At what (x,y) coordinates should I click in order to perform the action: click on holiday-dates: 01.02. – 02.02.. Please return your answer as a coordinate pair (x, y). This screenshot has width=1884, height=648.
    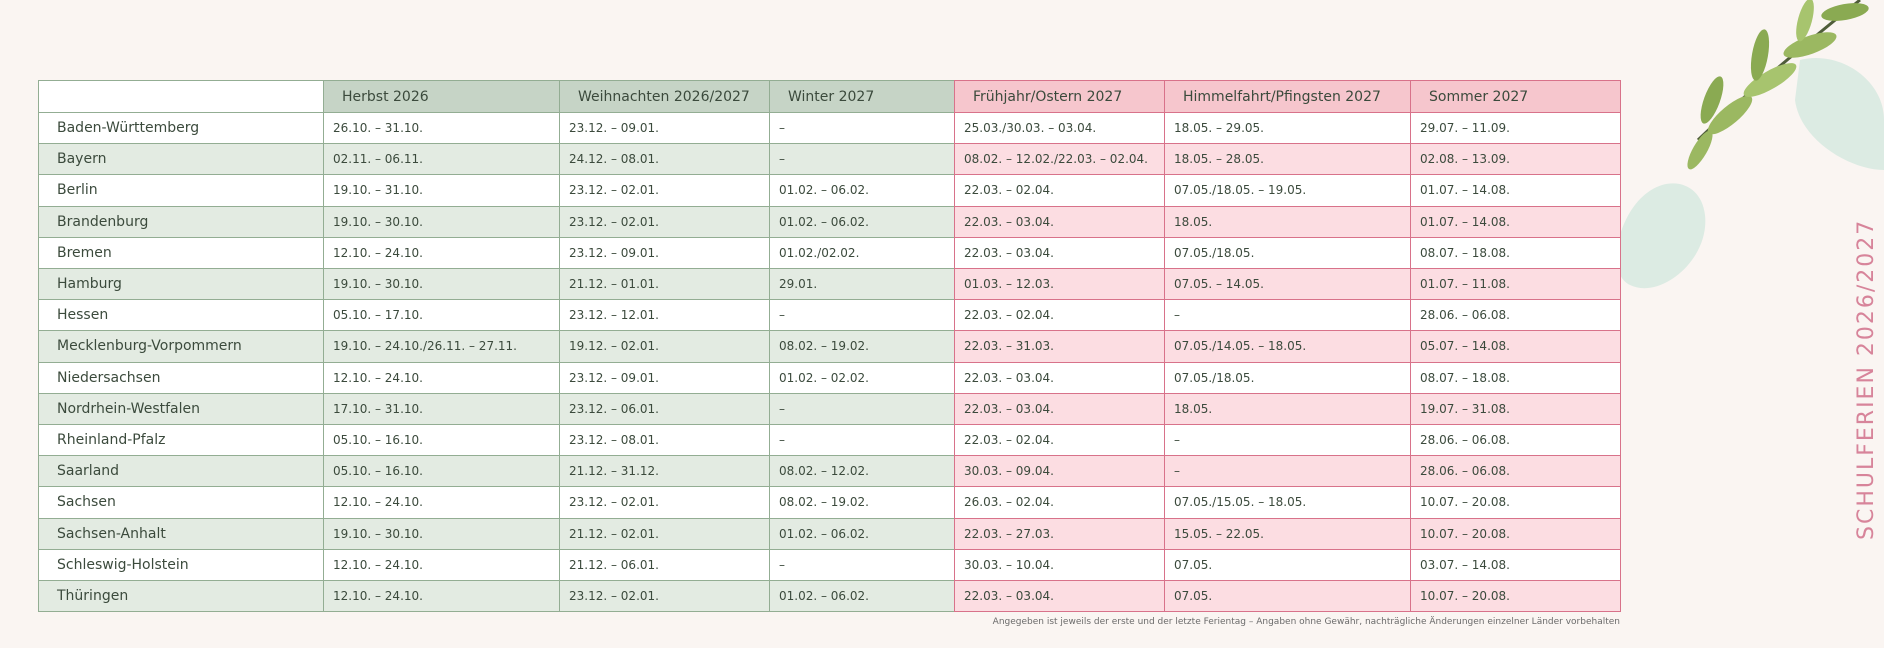
    Looking at the image, I should click on (862, 377).